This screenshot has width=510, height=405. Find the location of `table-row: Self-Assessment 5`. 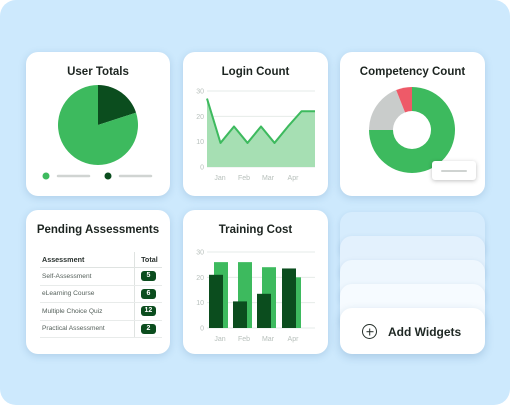

table-row: Self-Assessment 5 is located at coordinates (101, 276).